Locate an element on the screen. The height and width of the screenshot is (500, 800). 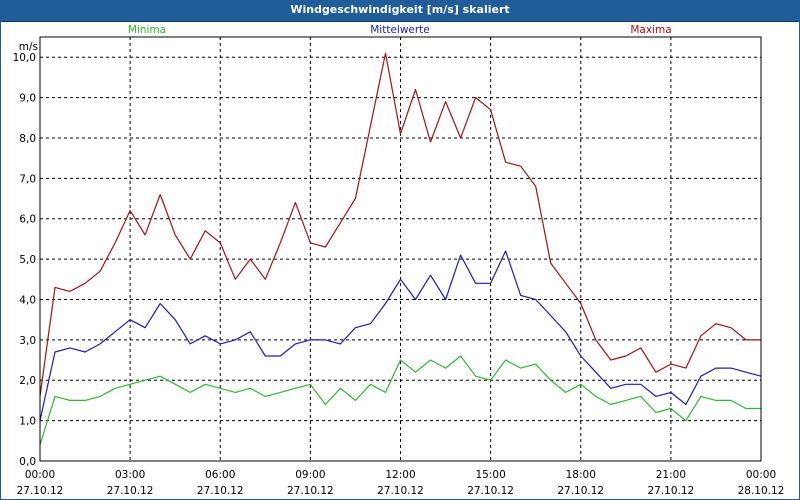
y-tick-label: 3,0 is located at coordinates (27, 341).